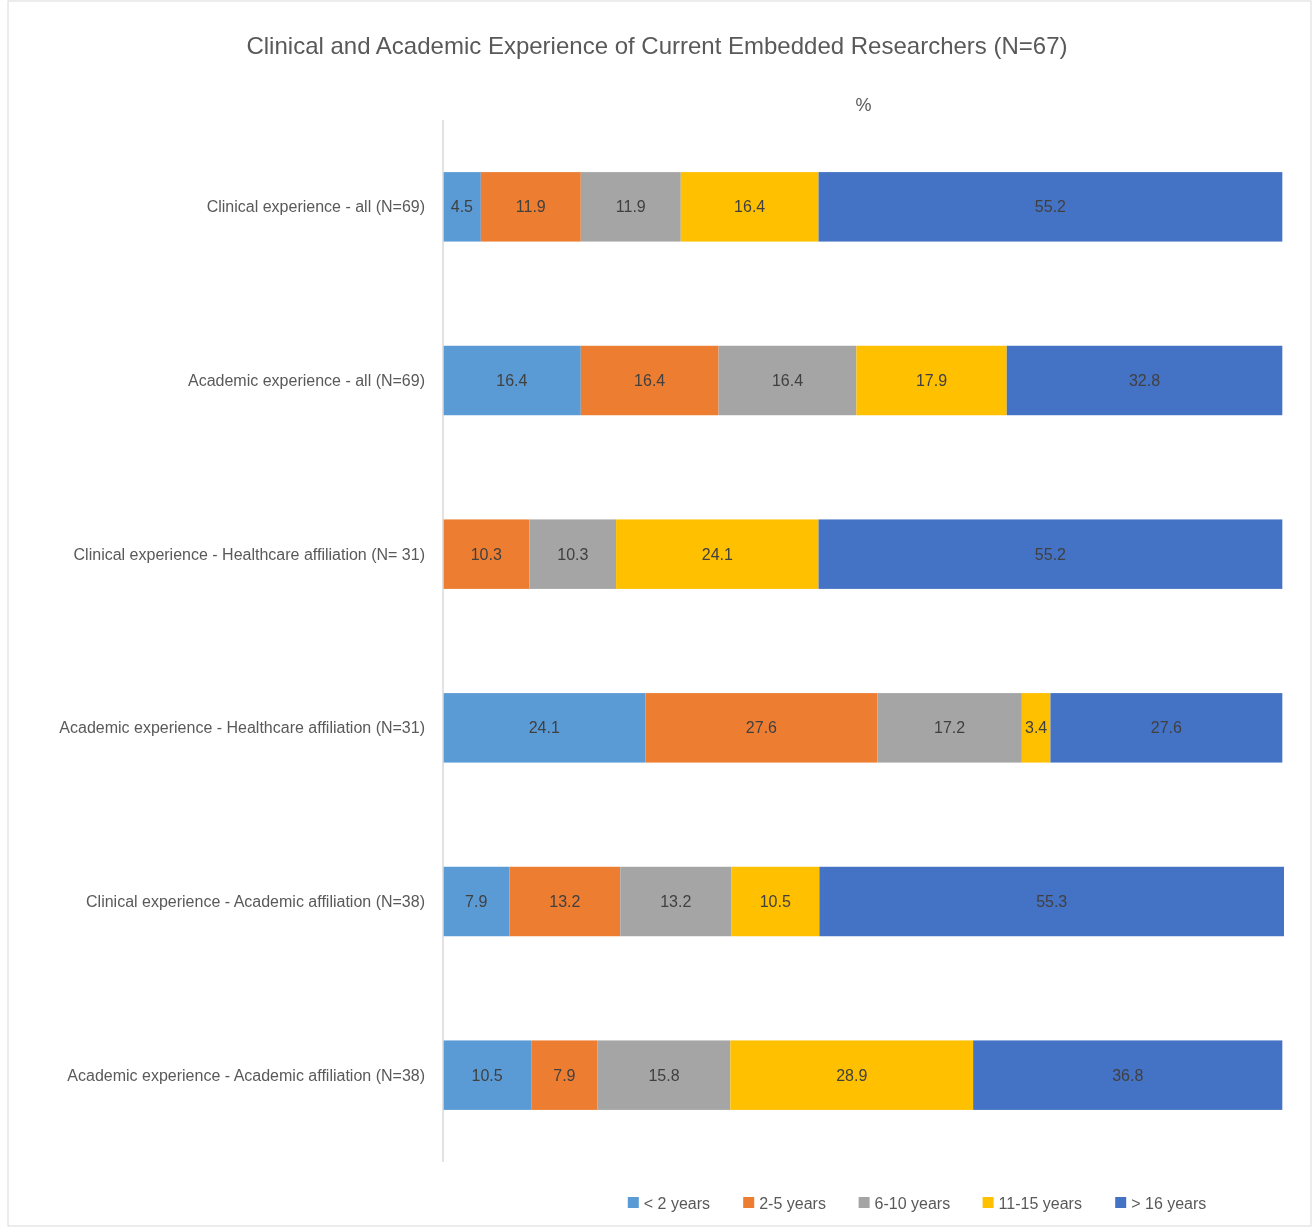 The image size is (1313, 1227). What do you see at coordinates (912, 1203) in the screenshot?
I see `legend-label: 6-10 years` at bounding box center [912, 1203].